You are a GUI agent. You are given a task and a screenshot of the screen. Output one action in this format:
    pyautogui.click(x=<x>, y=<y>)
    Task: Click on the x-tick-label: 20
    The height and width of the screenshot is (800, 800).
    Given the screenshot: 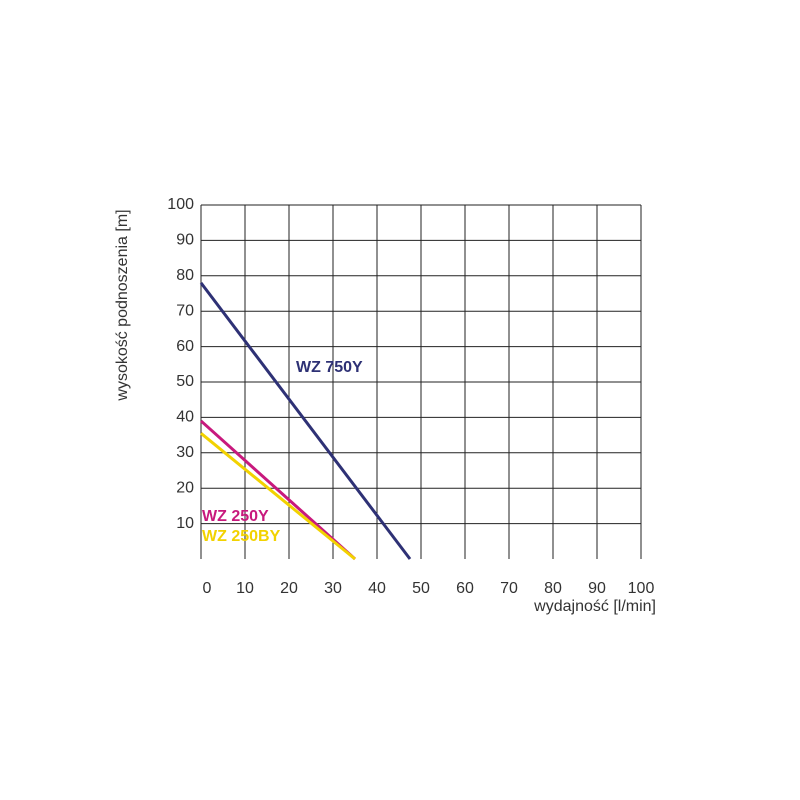 What is the action you would take?
    pyautogui.click(x=289, y=588)
    